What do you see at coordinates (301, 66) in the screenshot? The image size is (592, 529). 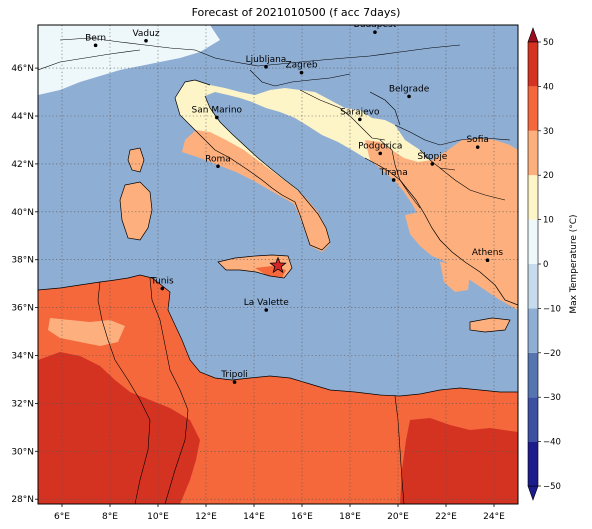 I see `city-label: Zagreb` at bounding box center [301, 66].